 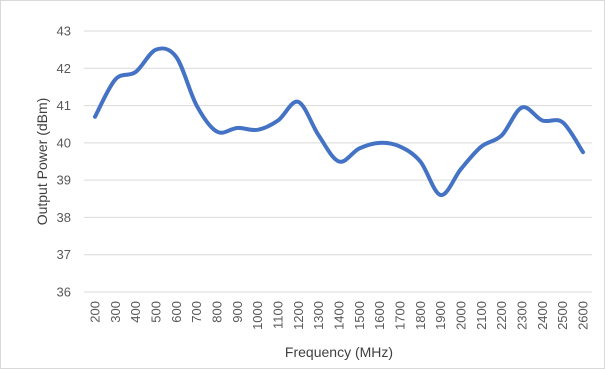 I want to click on x-tick-label: 400, so click(x=135, y=312).